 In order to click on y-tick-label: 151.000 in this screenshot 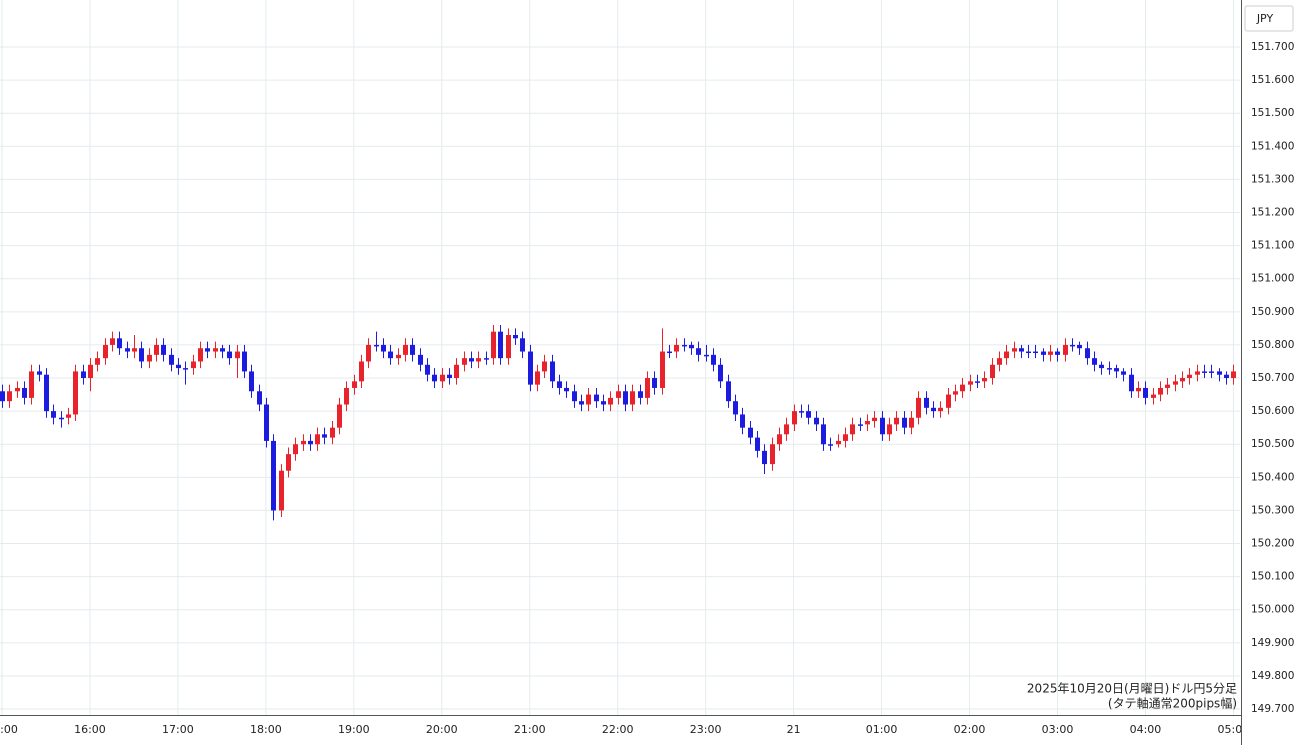, I will do `click(1272, 279)`.